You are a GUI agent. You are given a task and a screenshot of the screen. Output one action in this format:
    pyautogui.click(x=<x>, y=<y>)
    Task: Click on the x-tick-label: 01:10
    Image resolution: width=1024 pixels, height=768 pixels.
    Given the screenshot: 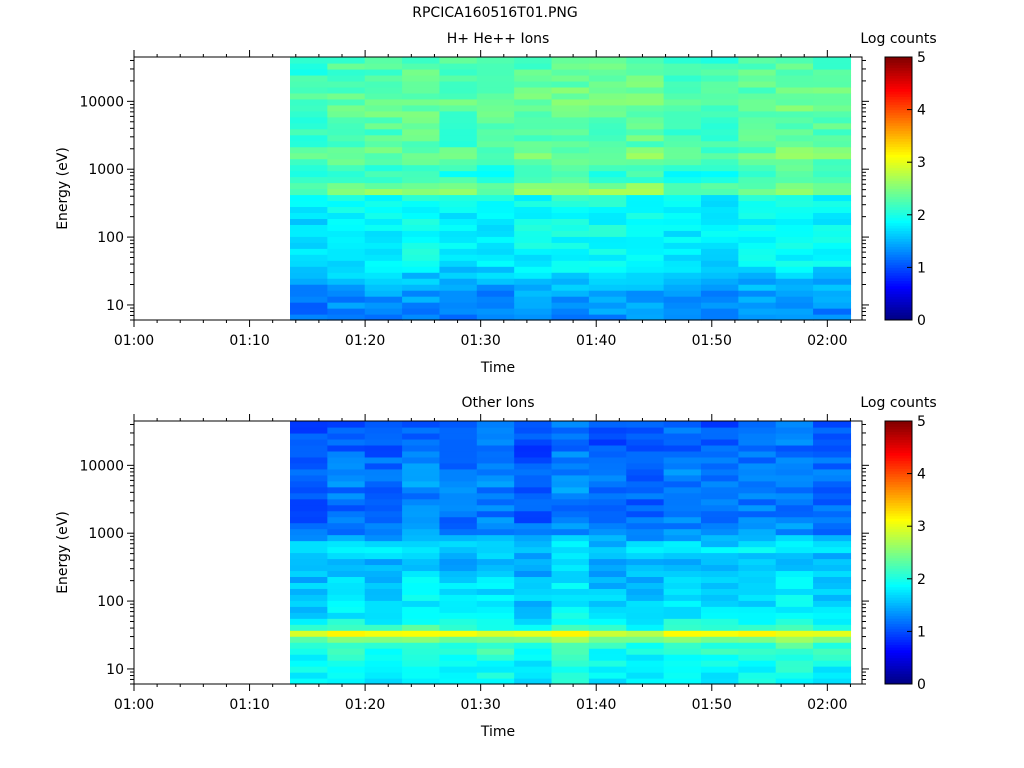 What is the action you would take?
    pyautogui.click(x=249, y=341)
    